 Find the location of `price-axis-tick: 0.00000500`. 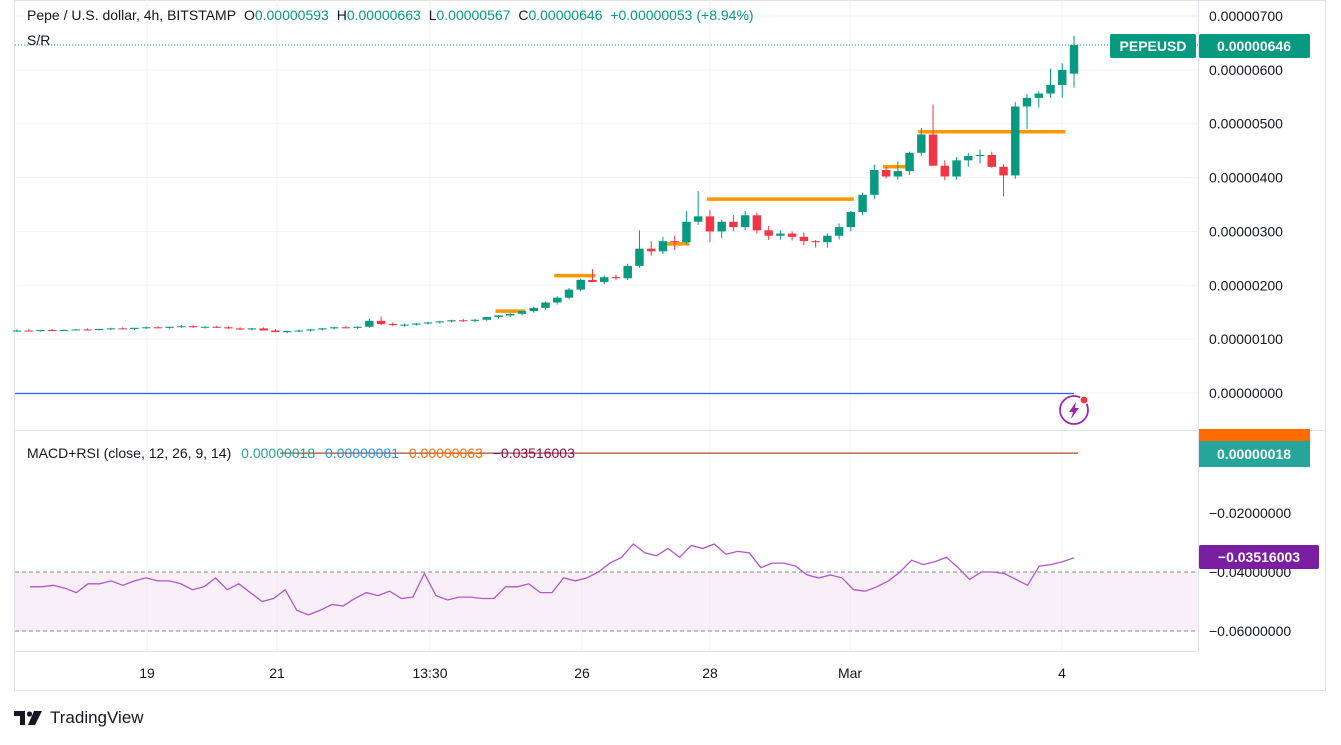

price-axis-tick: 0.00000500 is located at coordinates (1246, 124).